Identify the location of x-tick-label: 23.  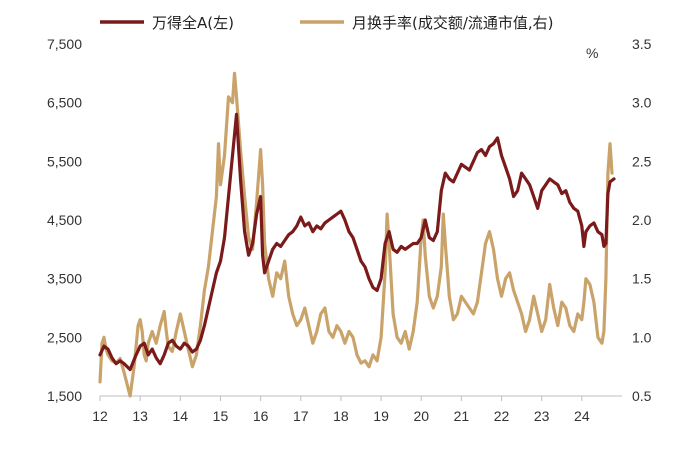
(542, 416).